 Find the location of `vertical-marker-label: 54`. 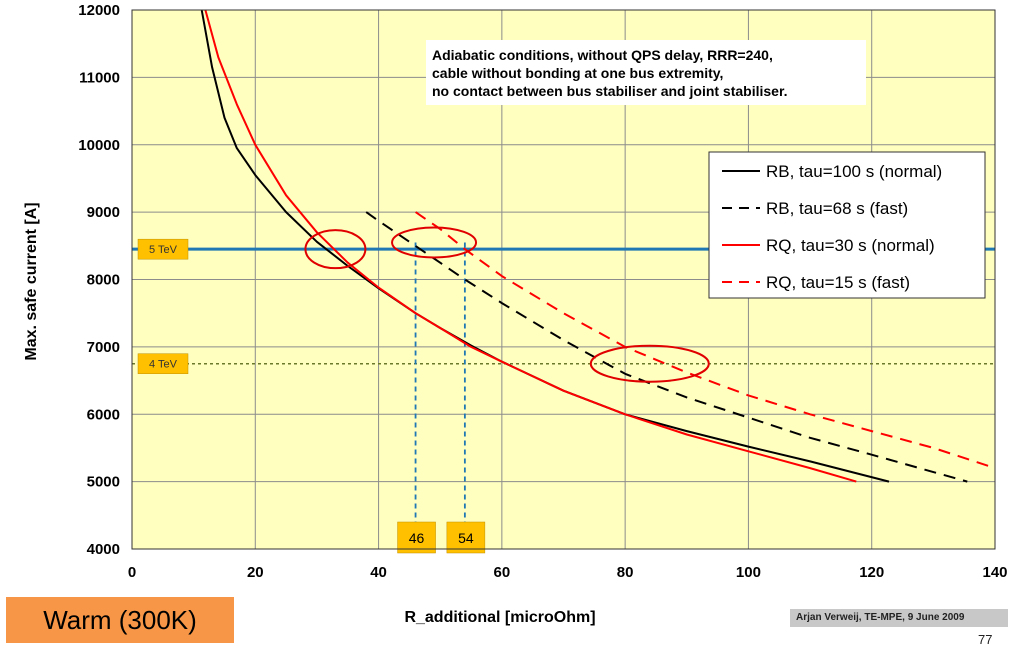

vertical-marker-label: 54 is located at coordinates (466, 538).